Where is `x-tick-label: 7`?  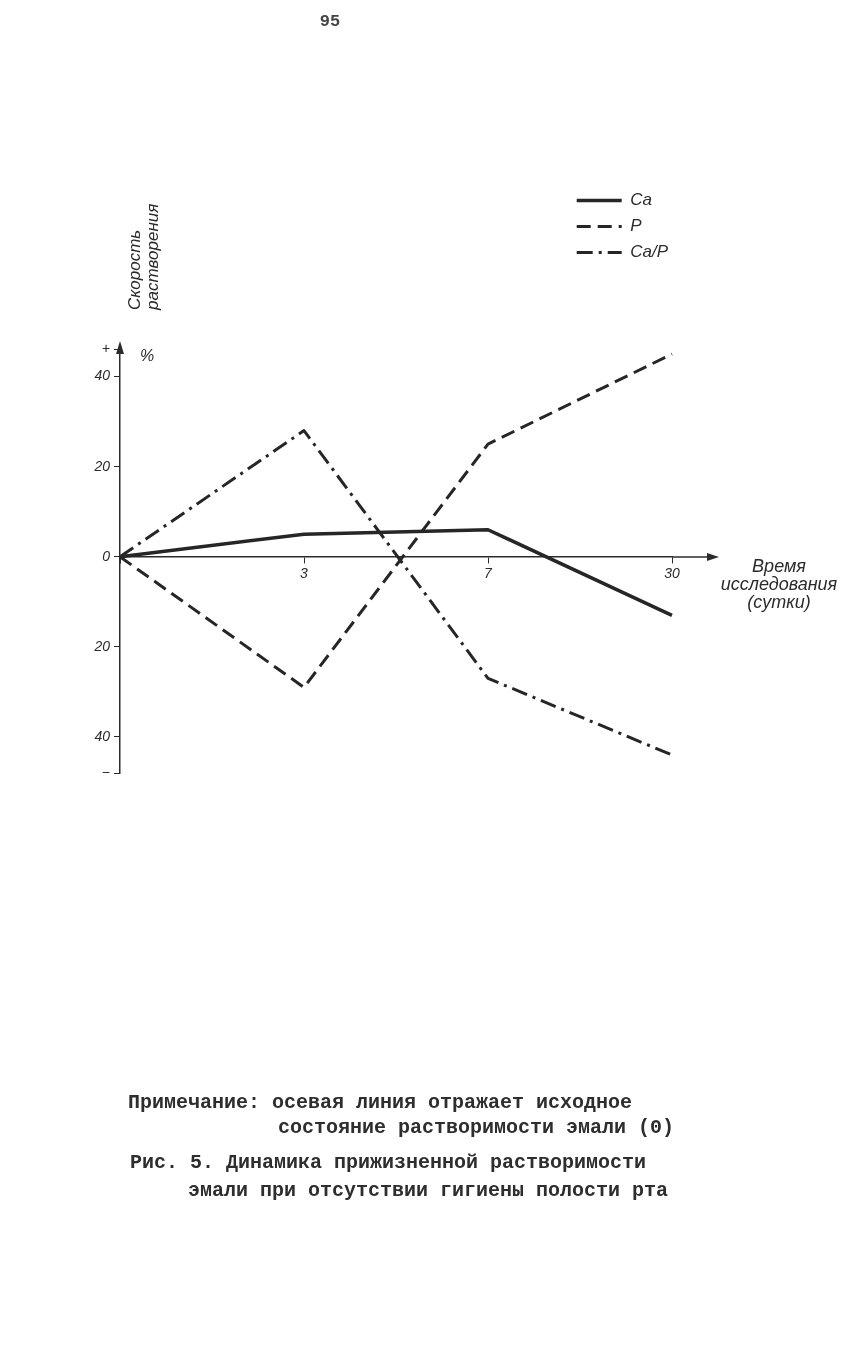
x-tick-label: 7 is located at coordinates (489, 573).